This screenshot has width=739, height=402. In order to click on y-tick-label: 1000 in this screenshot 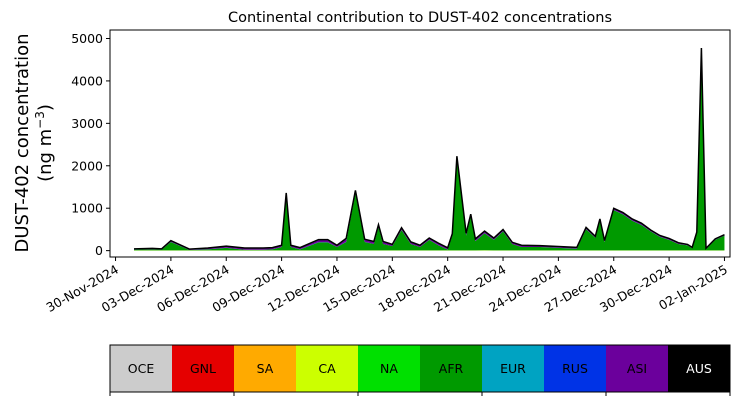, I will do `click(87, 208)`.